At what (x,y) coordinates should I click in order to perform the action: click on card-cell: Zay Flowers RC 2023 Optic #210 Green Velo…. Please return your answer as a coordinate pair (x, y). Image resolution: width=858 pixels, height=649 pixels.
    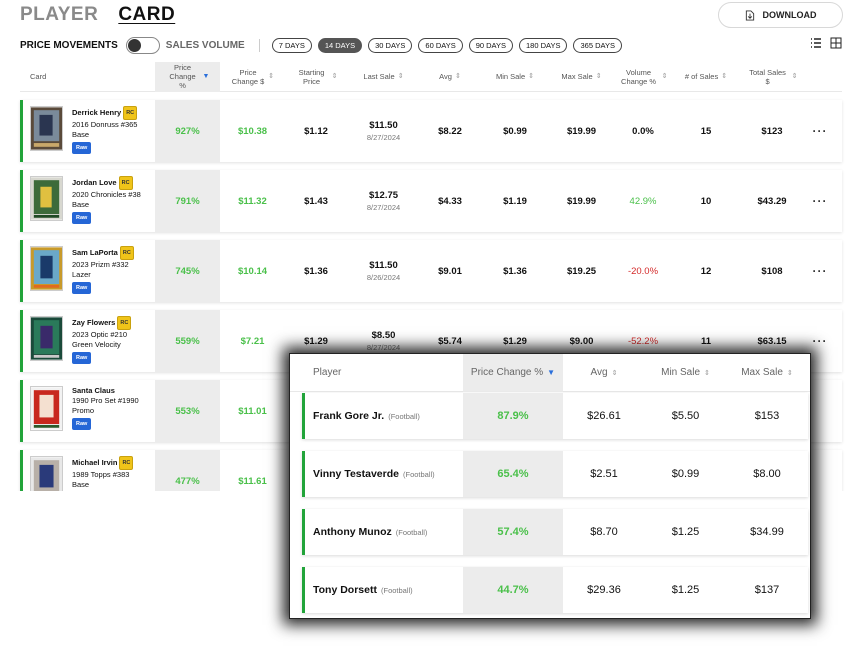
    Looking at the image, I should click on (87, 341).